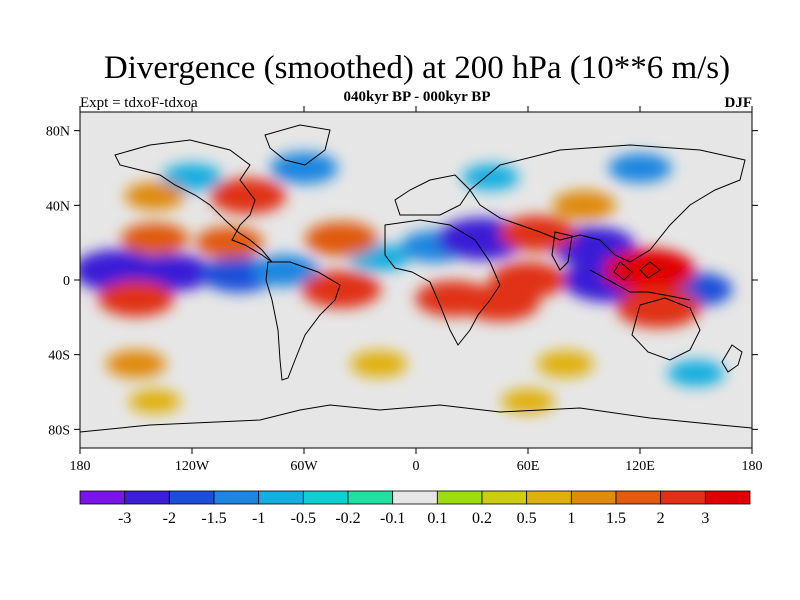 The image size is (800, 600). What do you see at coordinates (616, 518) in the screenshot?
I see `colorbar-label-11: 1.5` at bounding box center [616, 518].